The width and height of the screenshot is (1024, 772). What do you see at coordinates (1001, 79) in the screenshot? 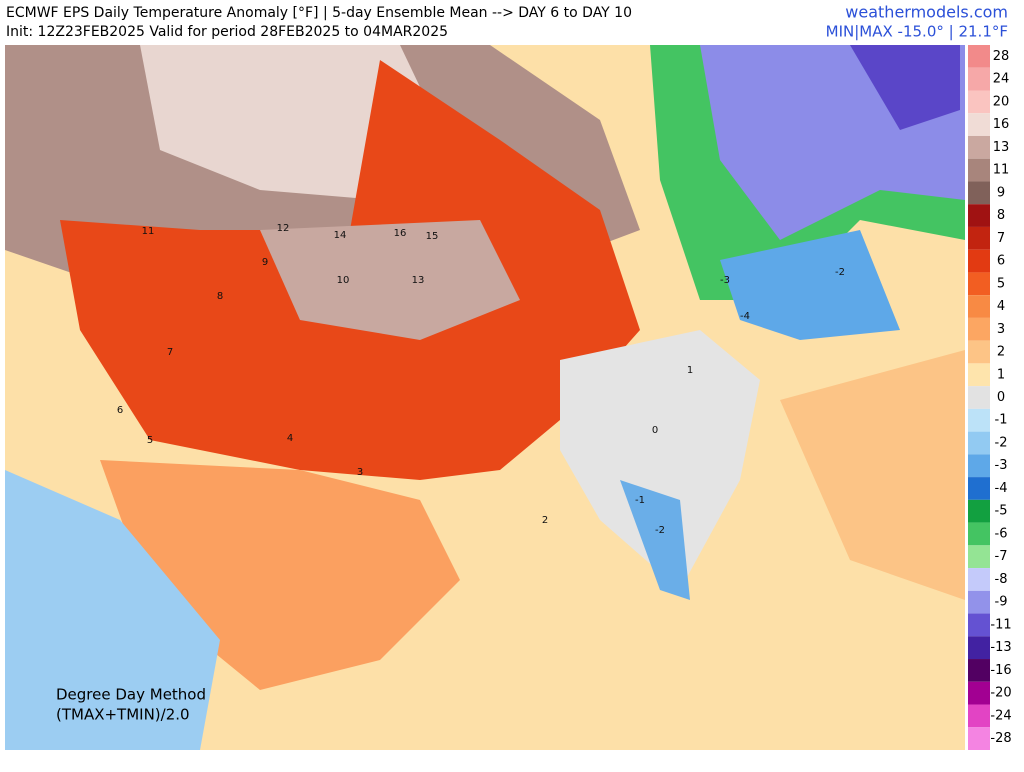
I see `colorbar-label: 24` at bounding box center [1001, 79].